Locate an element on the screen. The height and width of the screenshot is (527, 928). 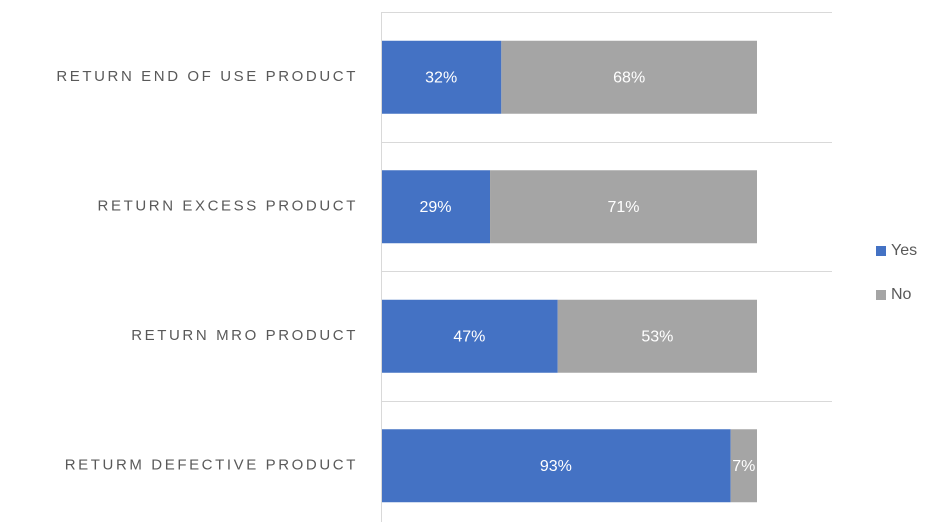
data-label: 29% is located at coordinates (436, 207).